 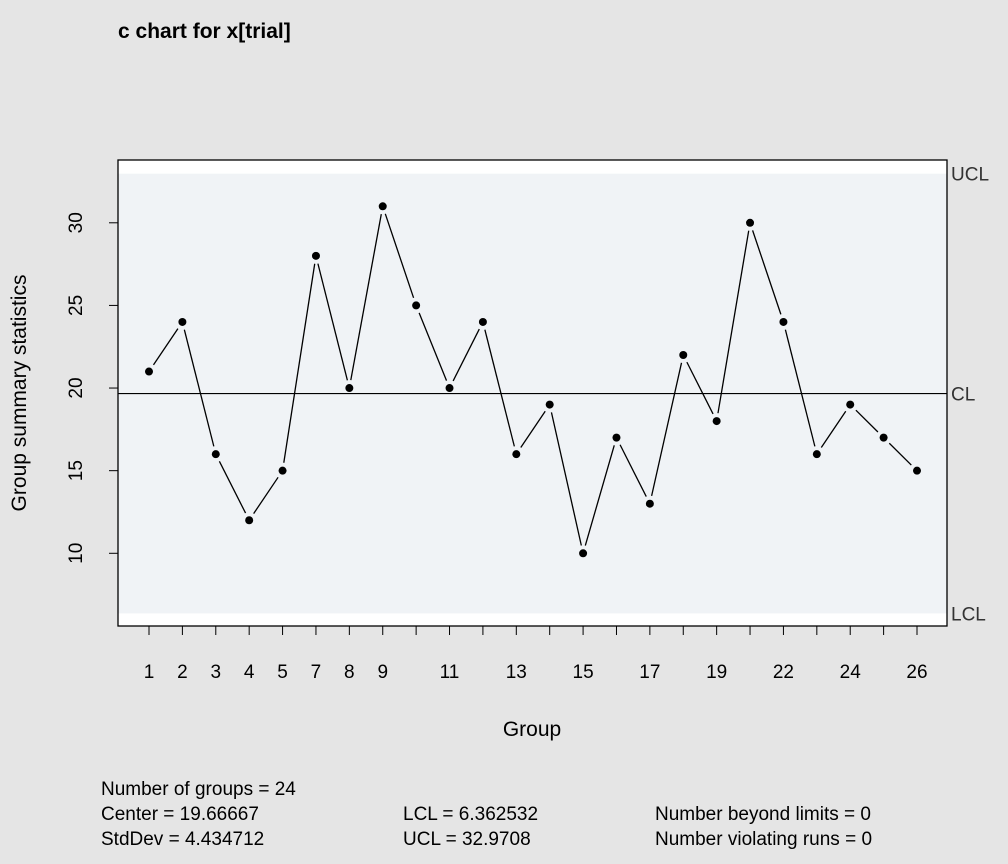 I want to click on cl-label: CL, so click(x=963, y=395).